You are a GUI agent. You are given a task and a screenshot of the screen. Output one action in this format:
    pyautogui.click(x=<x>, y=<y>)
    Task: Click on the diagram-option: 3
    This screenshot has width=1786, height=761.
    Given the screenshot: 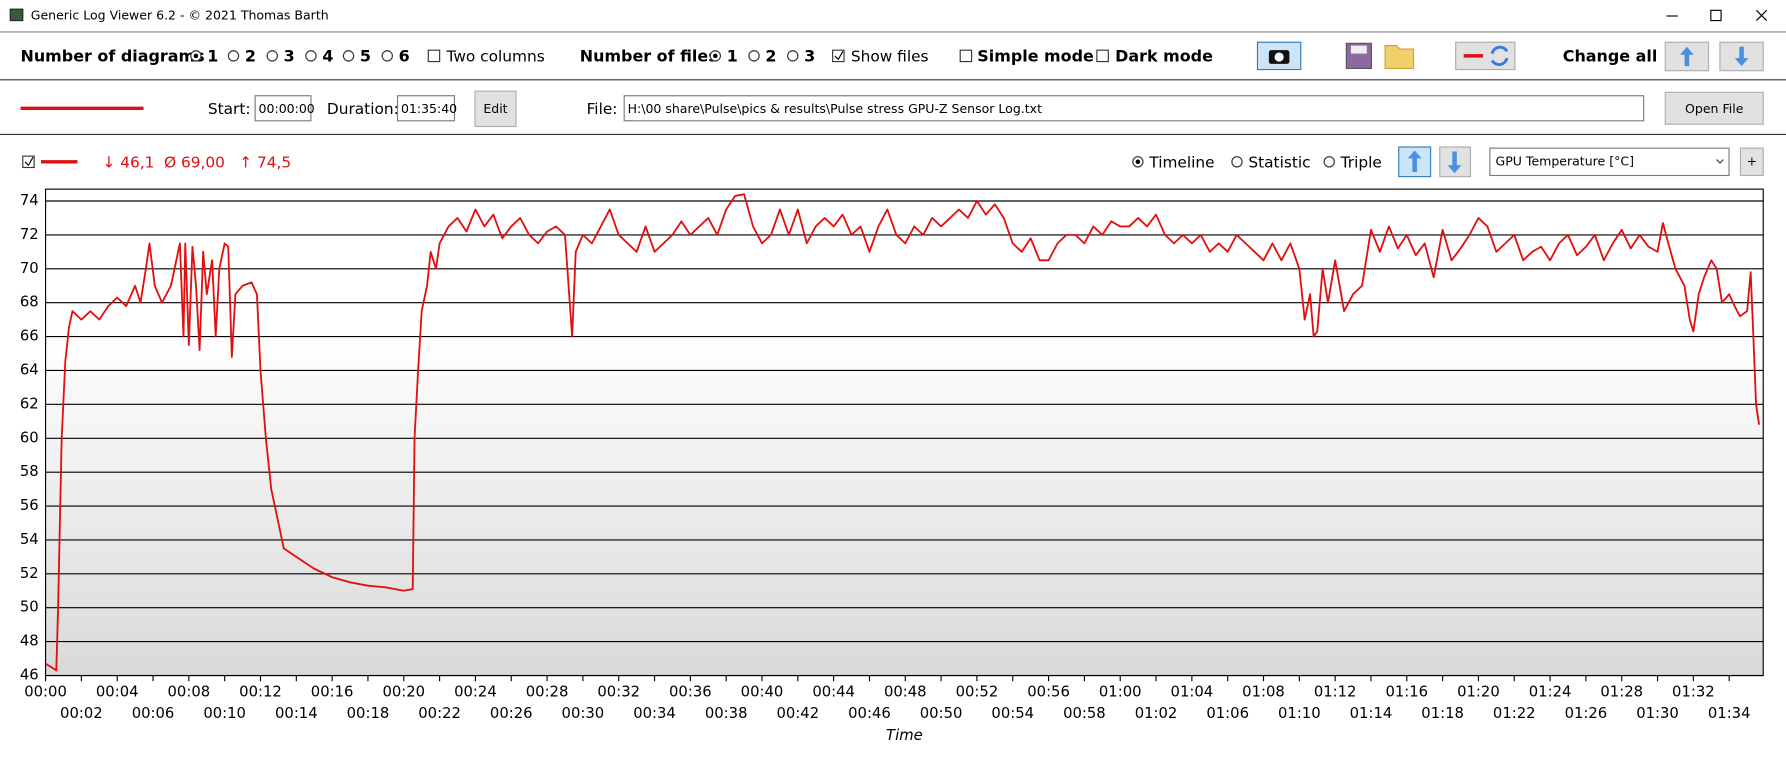 What is the action you would take?
    pyautogui.click(x=289, y=56)
    